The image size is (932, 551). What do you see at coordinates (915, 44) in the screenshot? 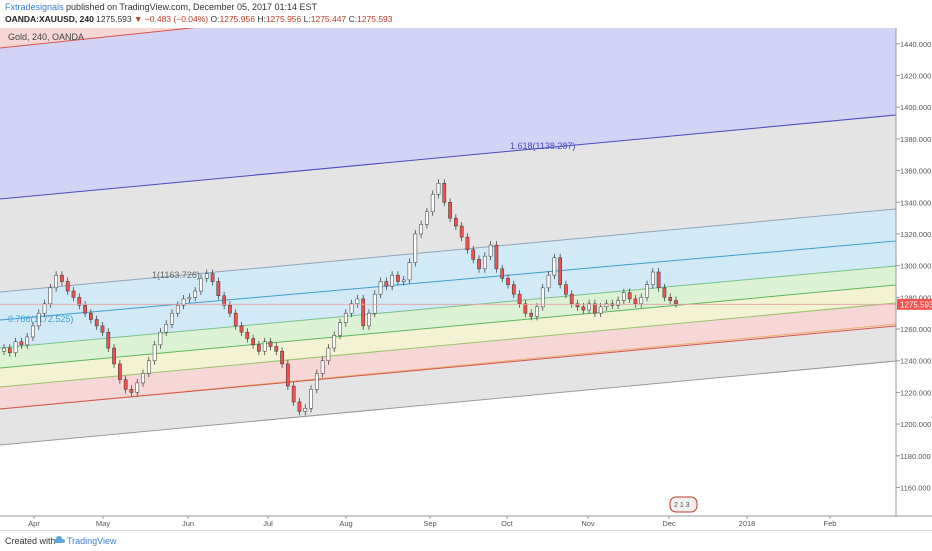
I see `price-tick-label: 1440.000` at bounding box center [915, 44].